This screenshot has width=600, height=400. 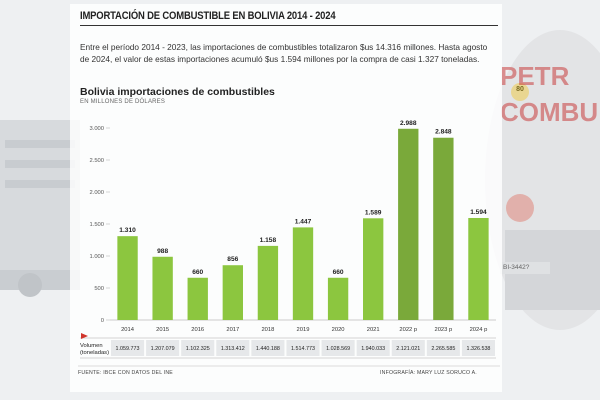 I want to click on data-label: 1.589, so click(x=373, y=212).